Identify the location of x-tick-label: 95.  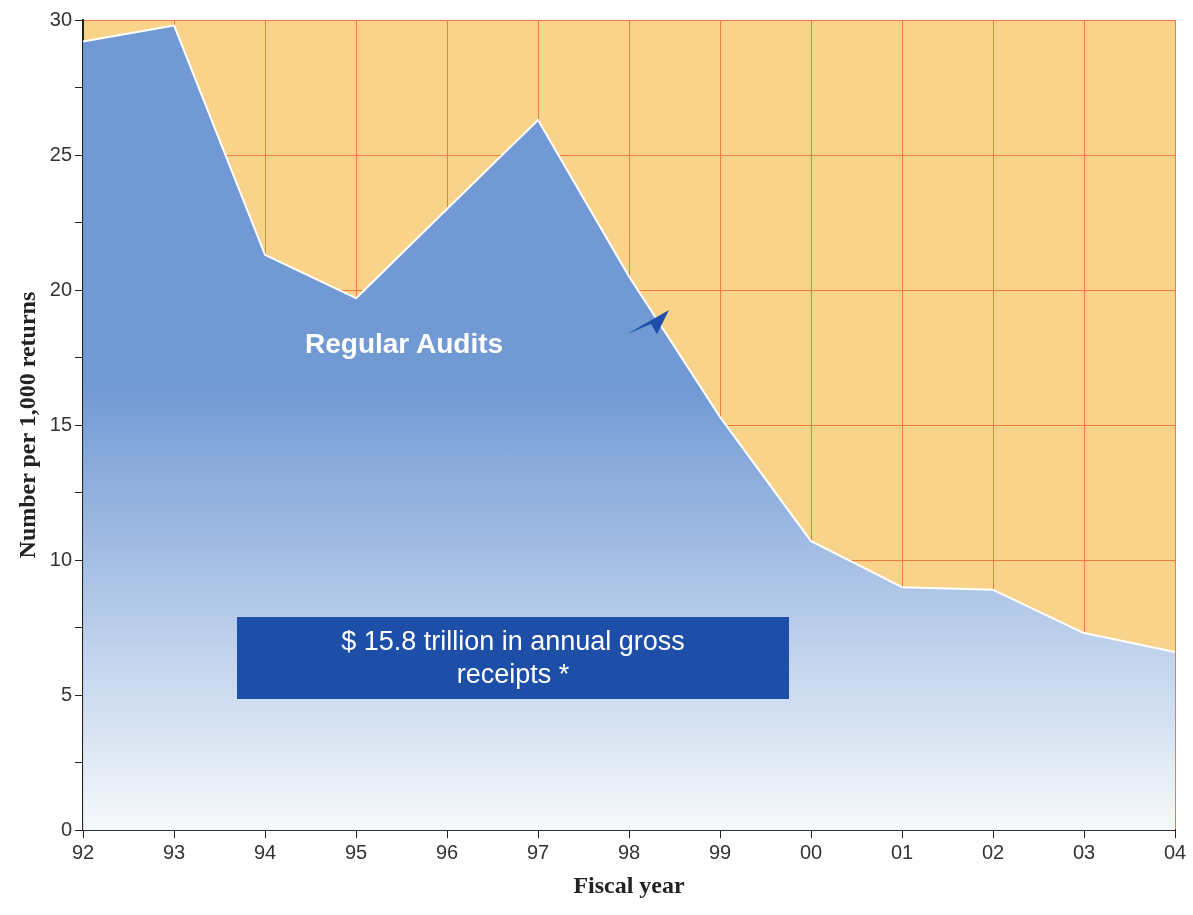
(356, 851).